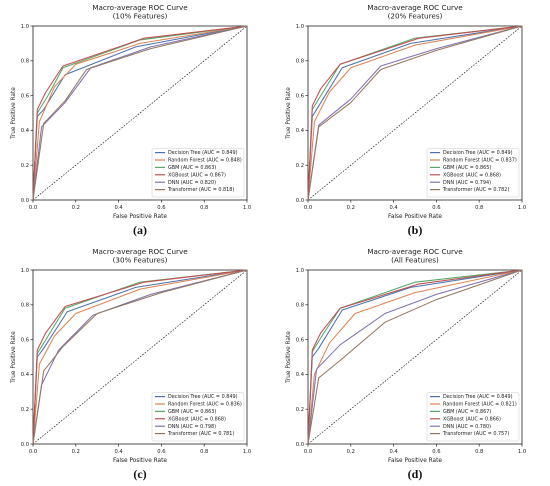 Image resolution: width=550 pixels, height=486 pixels. What do you see at coordinates (205, 405) in the screenshot?
I see `legend-entry: Random Forest (AUC = 0.836)` at bounding box center [205, 405].